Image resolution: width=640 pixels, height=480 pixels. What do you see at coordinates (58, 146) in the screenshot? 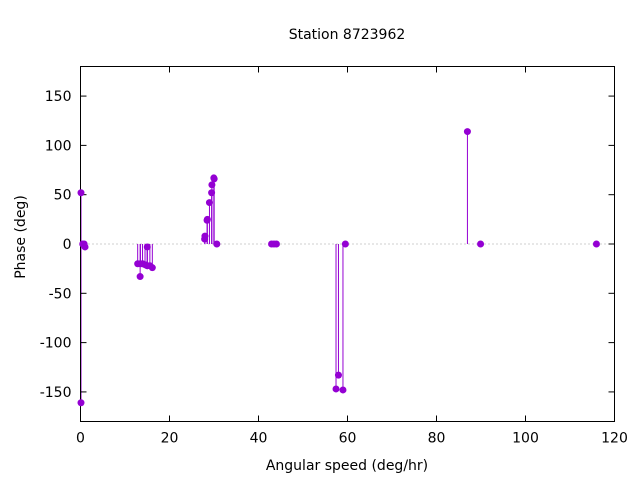
I see `y-tick-label: 100` at bounding box center [58, 146].